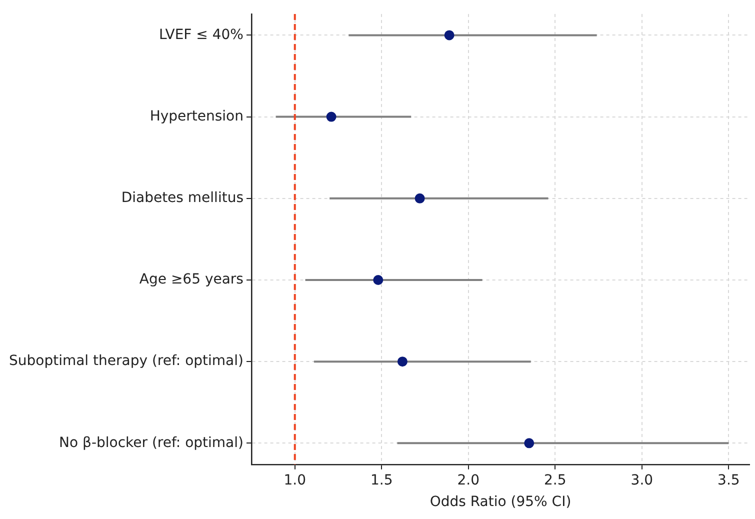  I want to click on x-tick-label: 3.0, so click(642, 480).